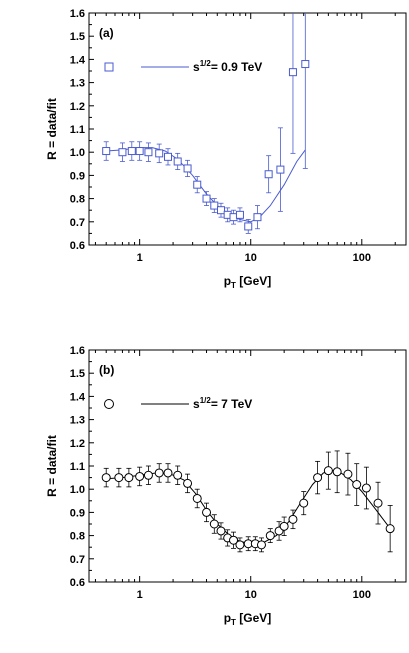 The image size is (409, 653). What do you see at coordinates (206, 185) in the screenshot?
I see `fit-curve` at bounding box center [206, 185].